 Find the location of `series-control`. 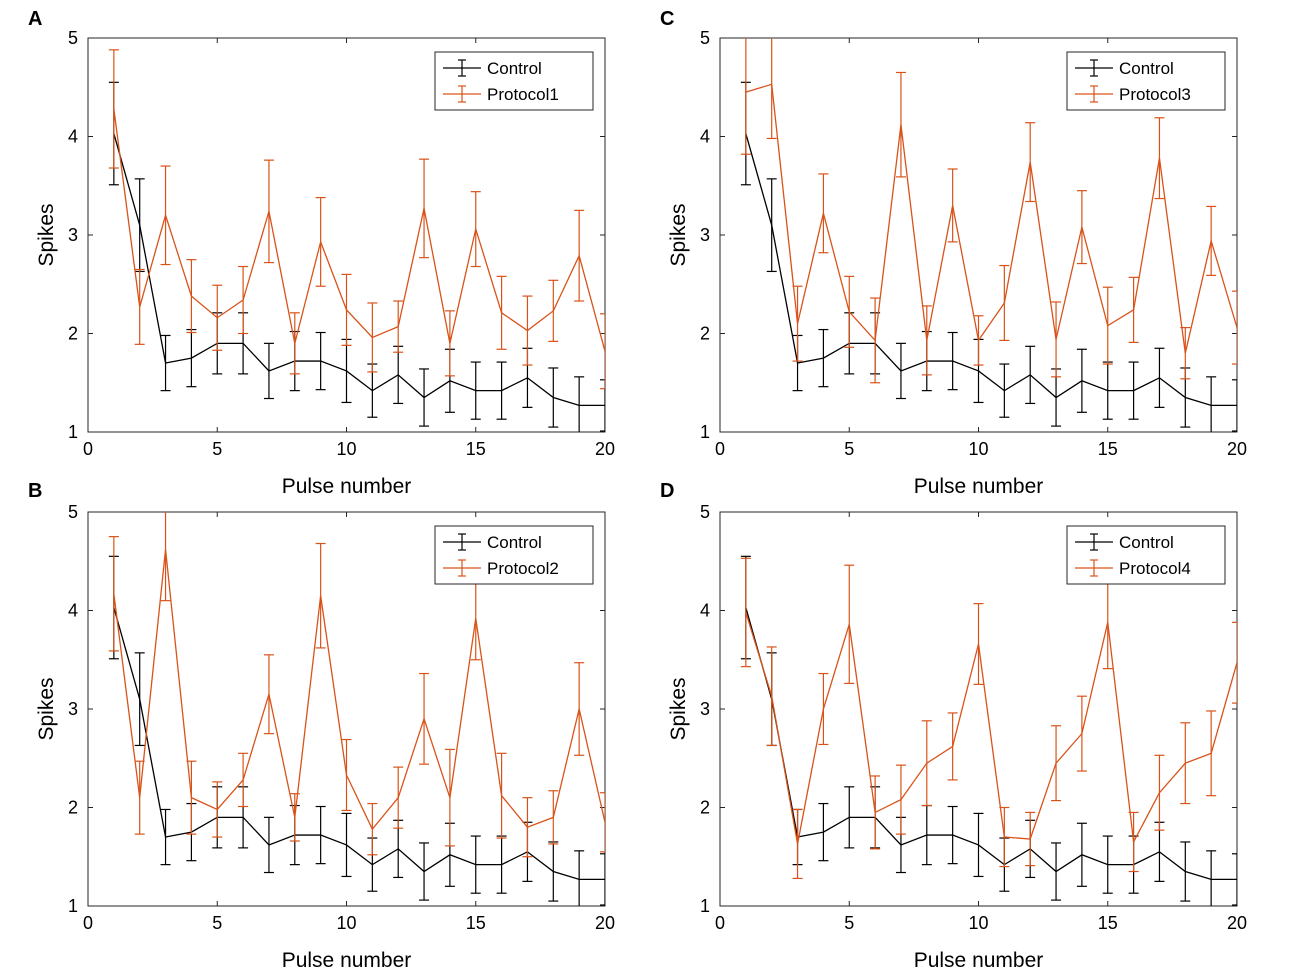

series-control is located at coordinates (988, 256).